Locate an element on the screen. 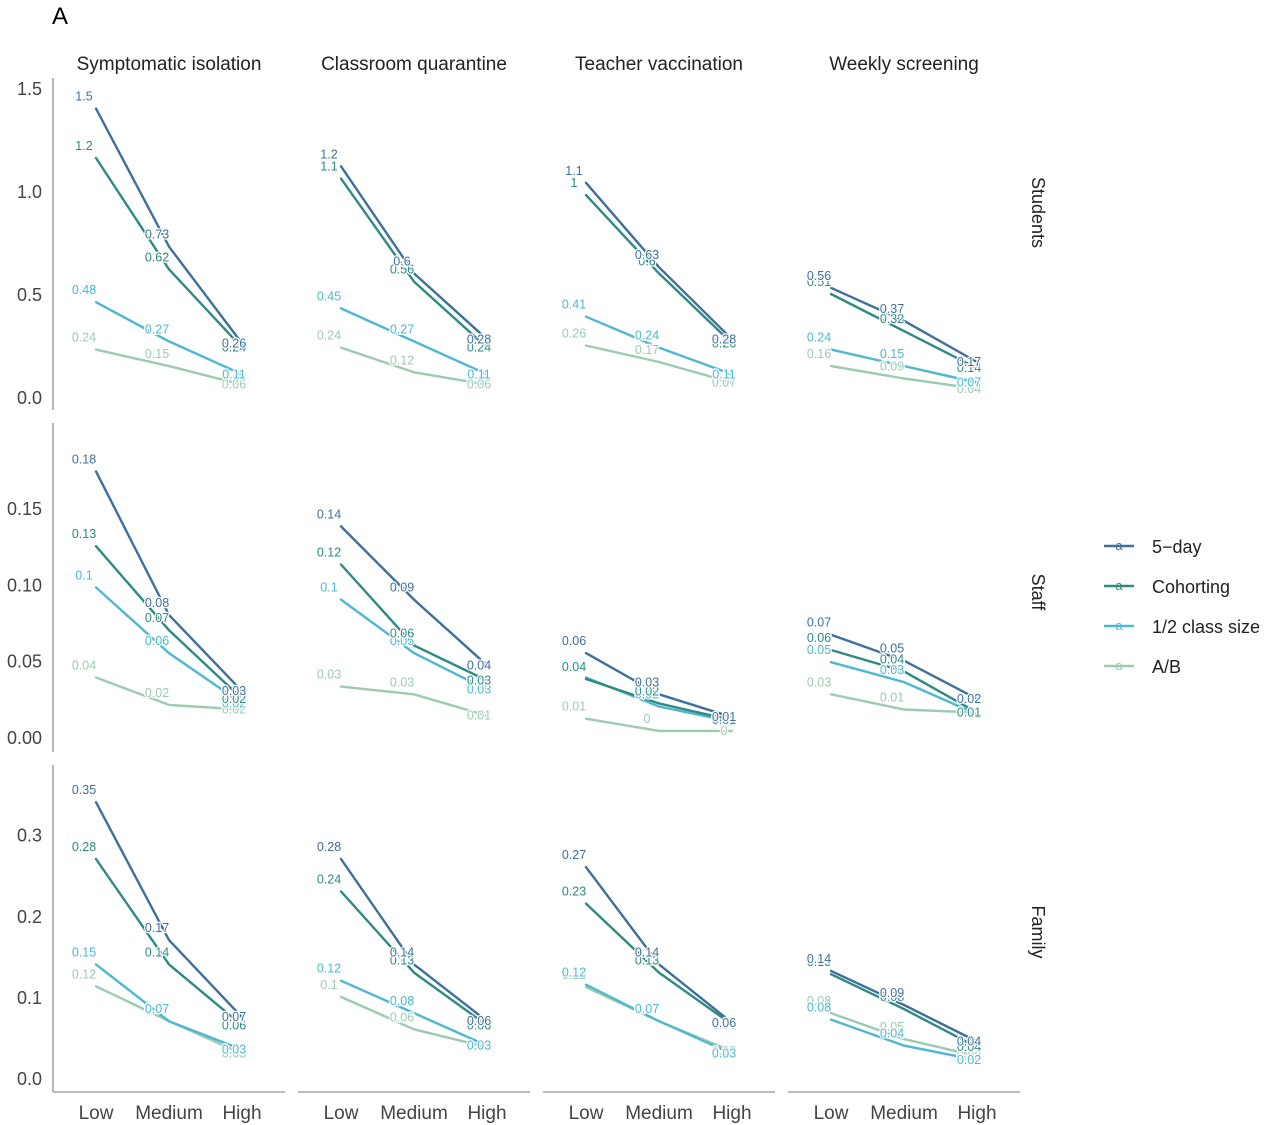 Image resolution: width=1280 pixels, height=1125 pixels. legend-label-1-2-class-size: 1/2 class size is located at coordinates (1206, 627).